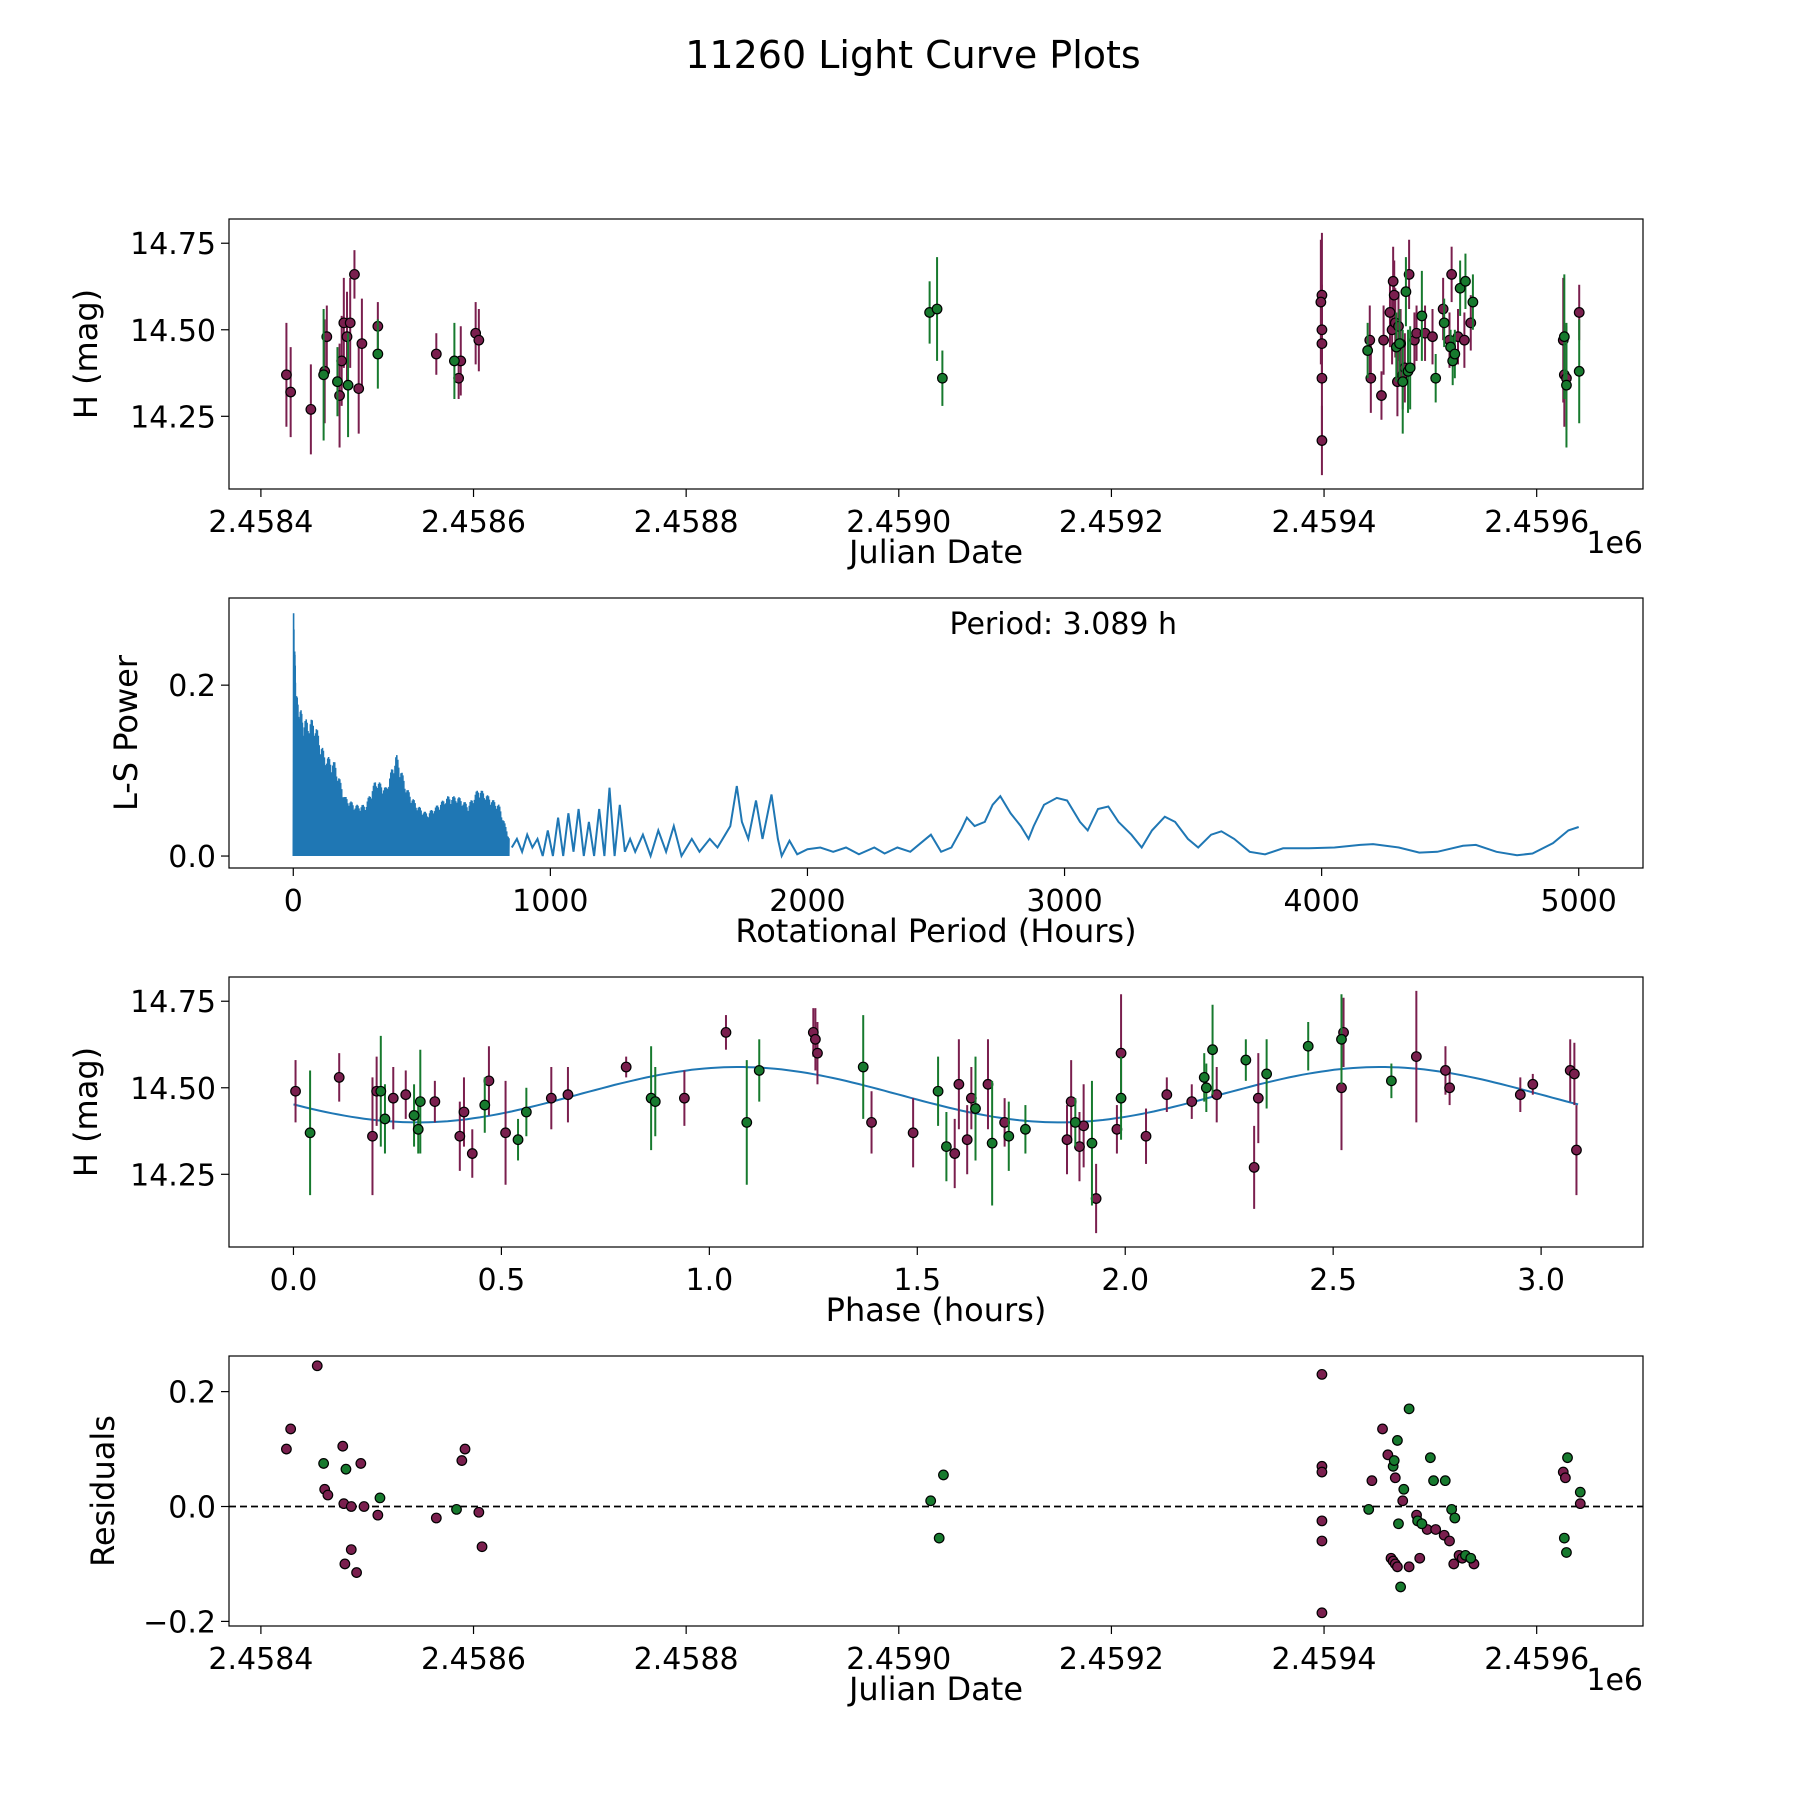 Image resolution: width=1800 pixels, height=1800 pixels. Describe the element at coordinates (86, 1112) in the screenshot. I see `y-axis-label: H (mag)` at that location.